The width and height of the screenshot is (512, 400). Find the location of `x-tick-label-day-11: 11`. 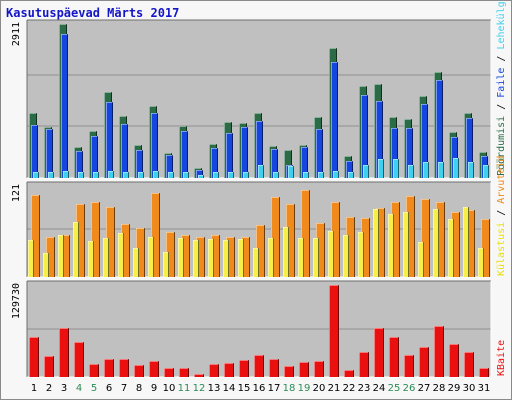

x-tick-label-day-11: 11 is located at coordinates (184, 388).